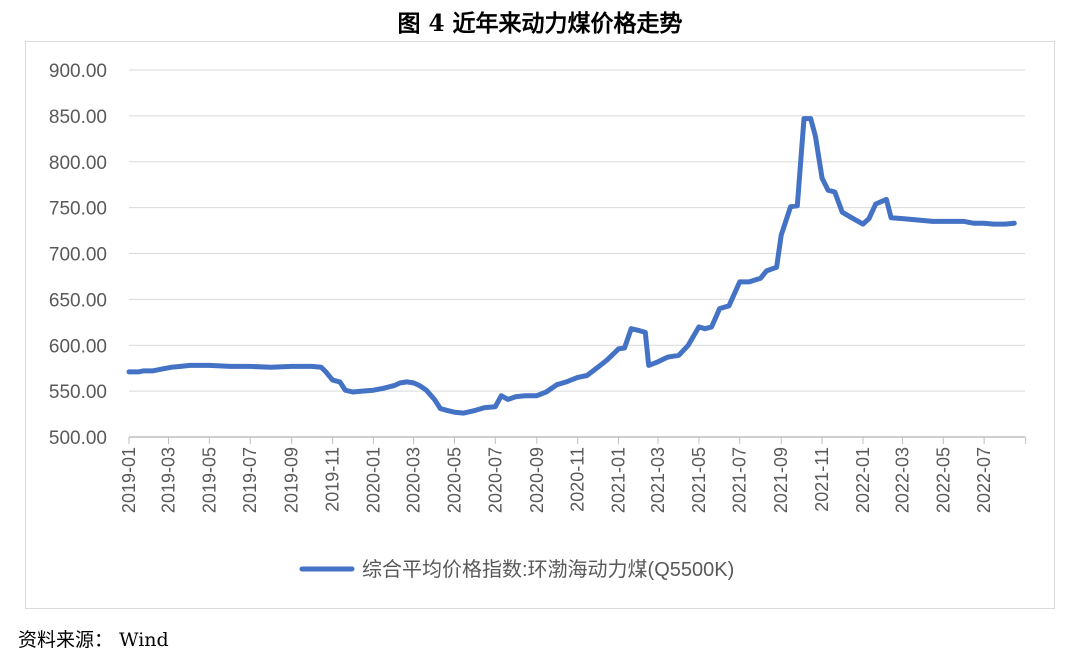 Image resolution: width=1080 pixels, height=657 pixels. Describe the element at coordinates (78, 438) in the screenshot. I see `y-tick-label: 500.00` at that location.